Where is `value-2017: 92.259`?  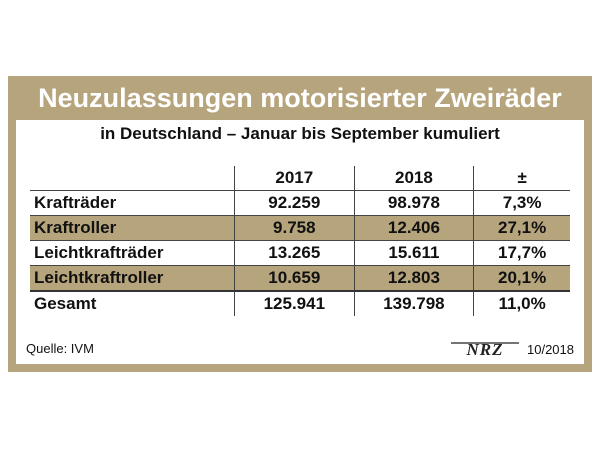 value-2017: 92.259 is located at coordinates (294, 203).